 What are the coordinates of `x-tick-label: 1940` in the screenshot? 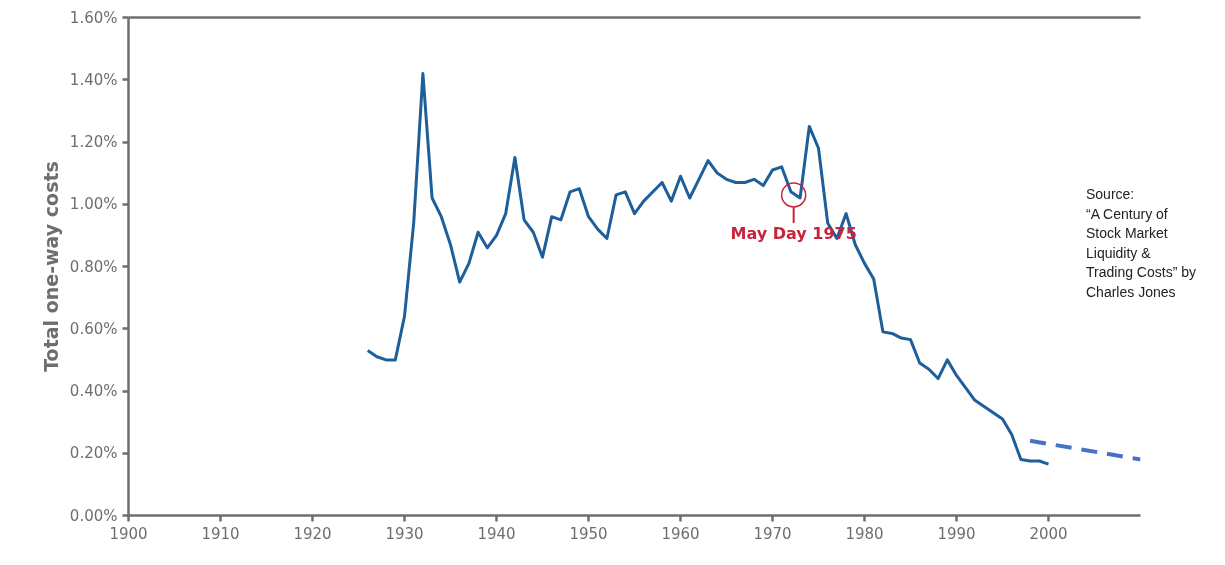 It's located at (496, 533).